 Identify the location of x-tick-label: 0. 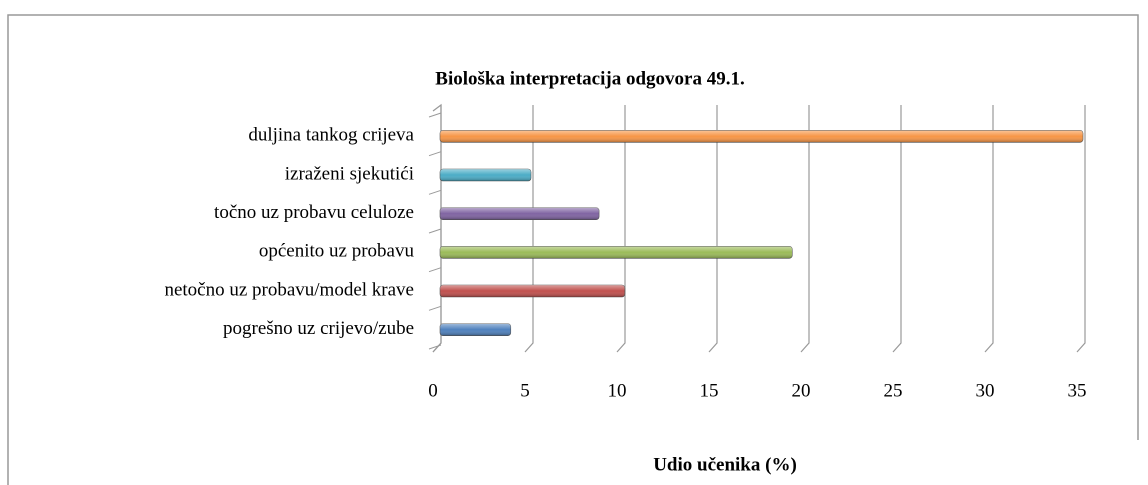
(433, 390).